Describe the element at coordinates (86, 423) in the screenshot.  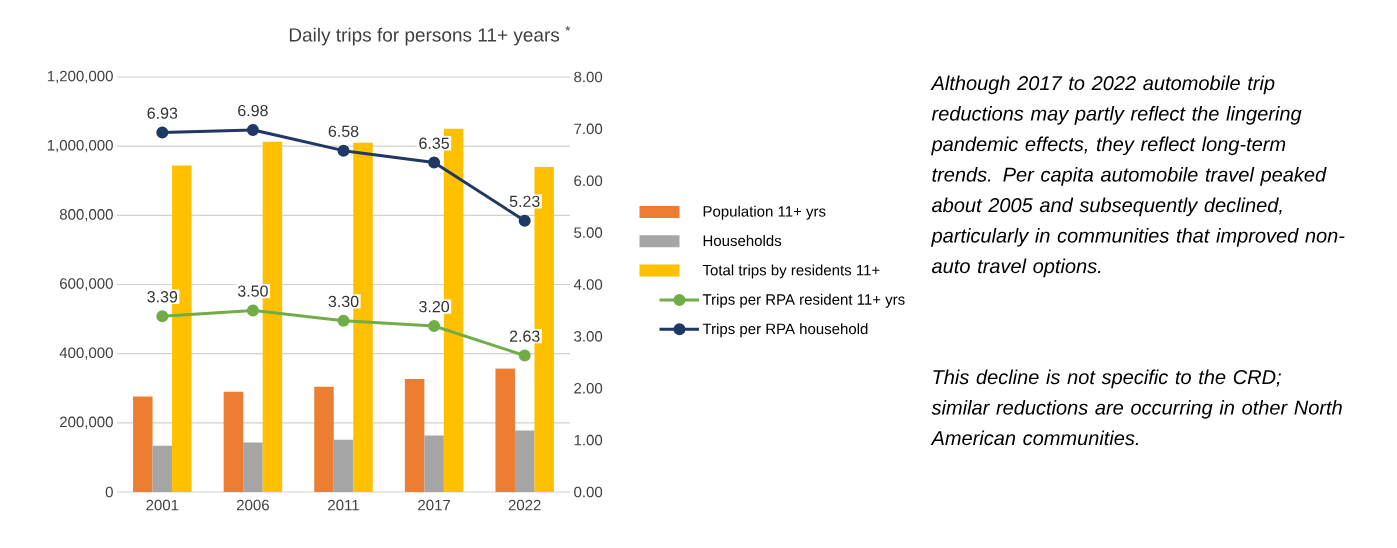
I see `y-tick-label: 200,000` at that location.